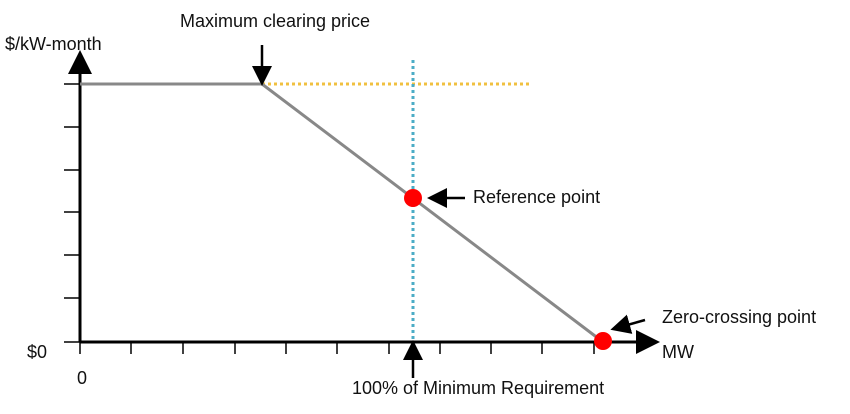 Image resolution: width=850 pixels, height=414 pixels. Describe the element at coordinates (478, 388) in the screenshot. I see `requirement-label: 100% of Minimum Requirement` at that location.